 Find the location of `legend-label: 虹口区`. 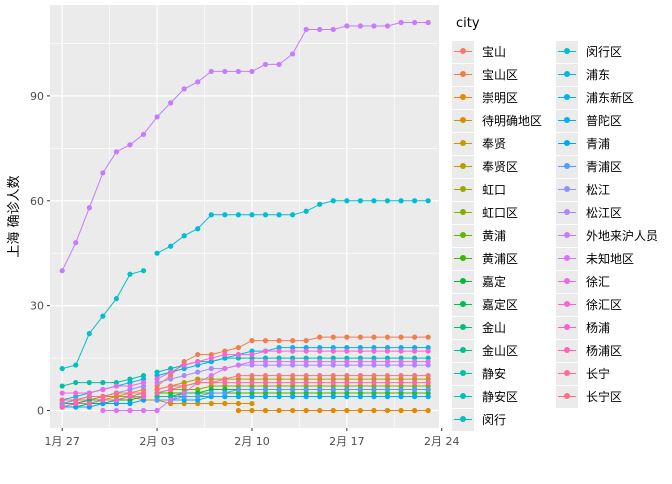

legend-label: 虹口区 is located at coordinates (500, 213).